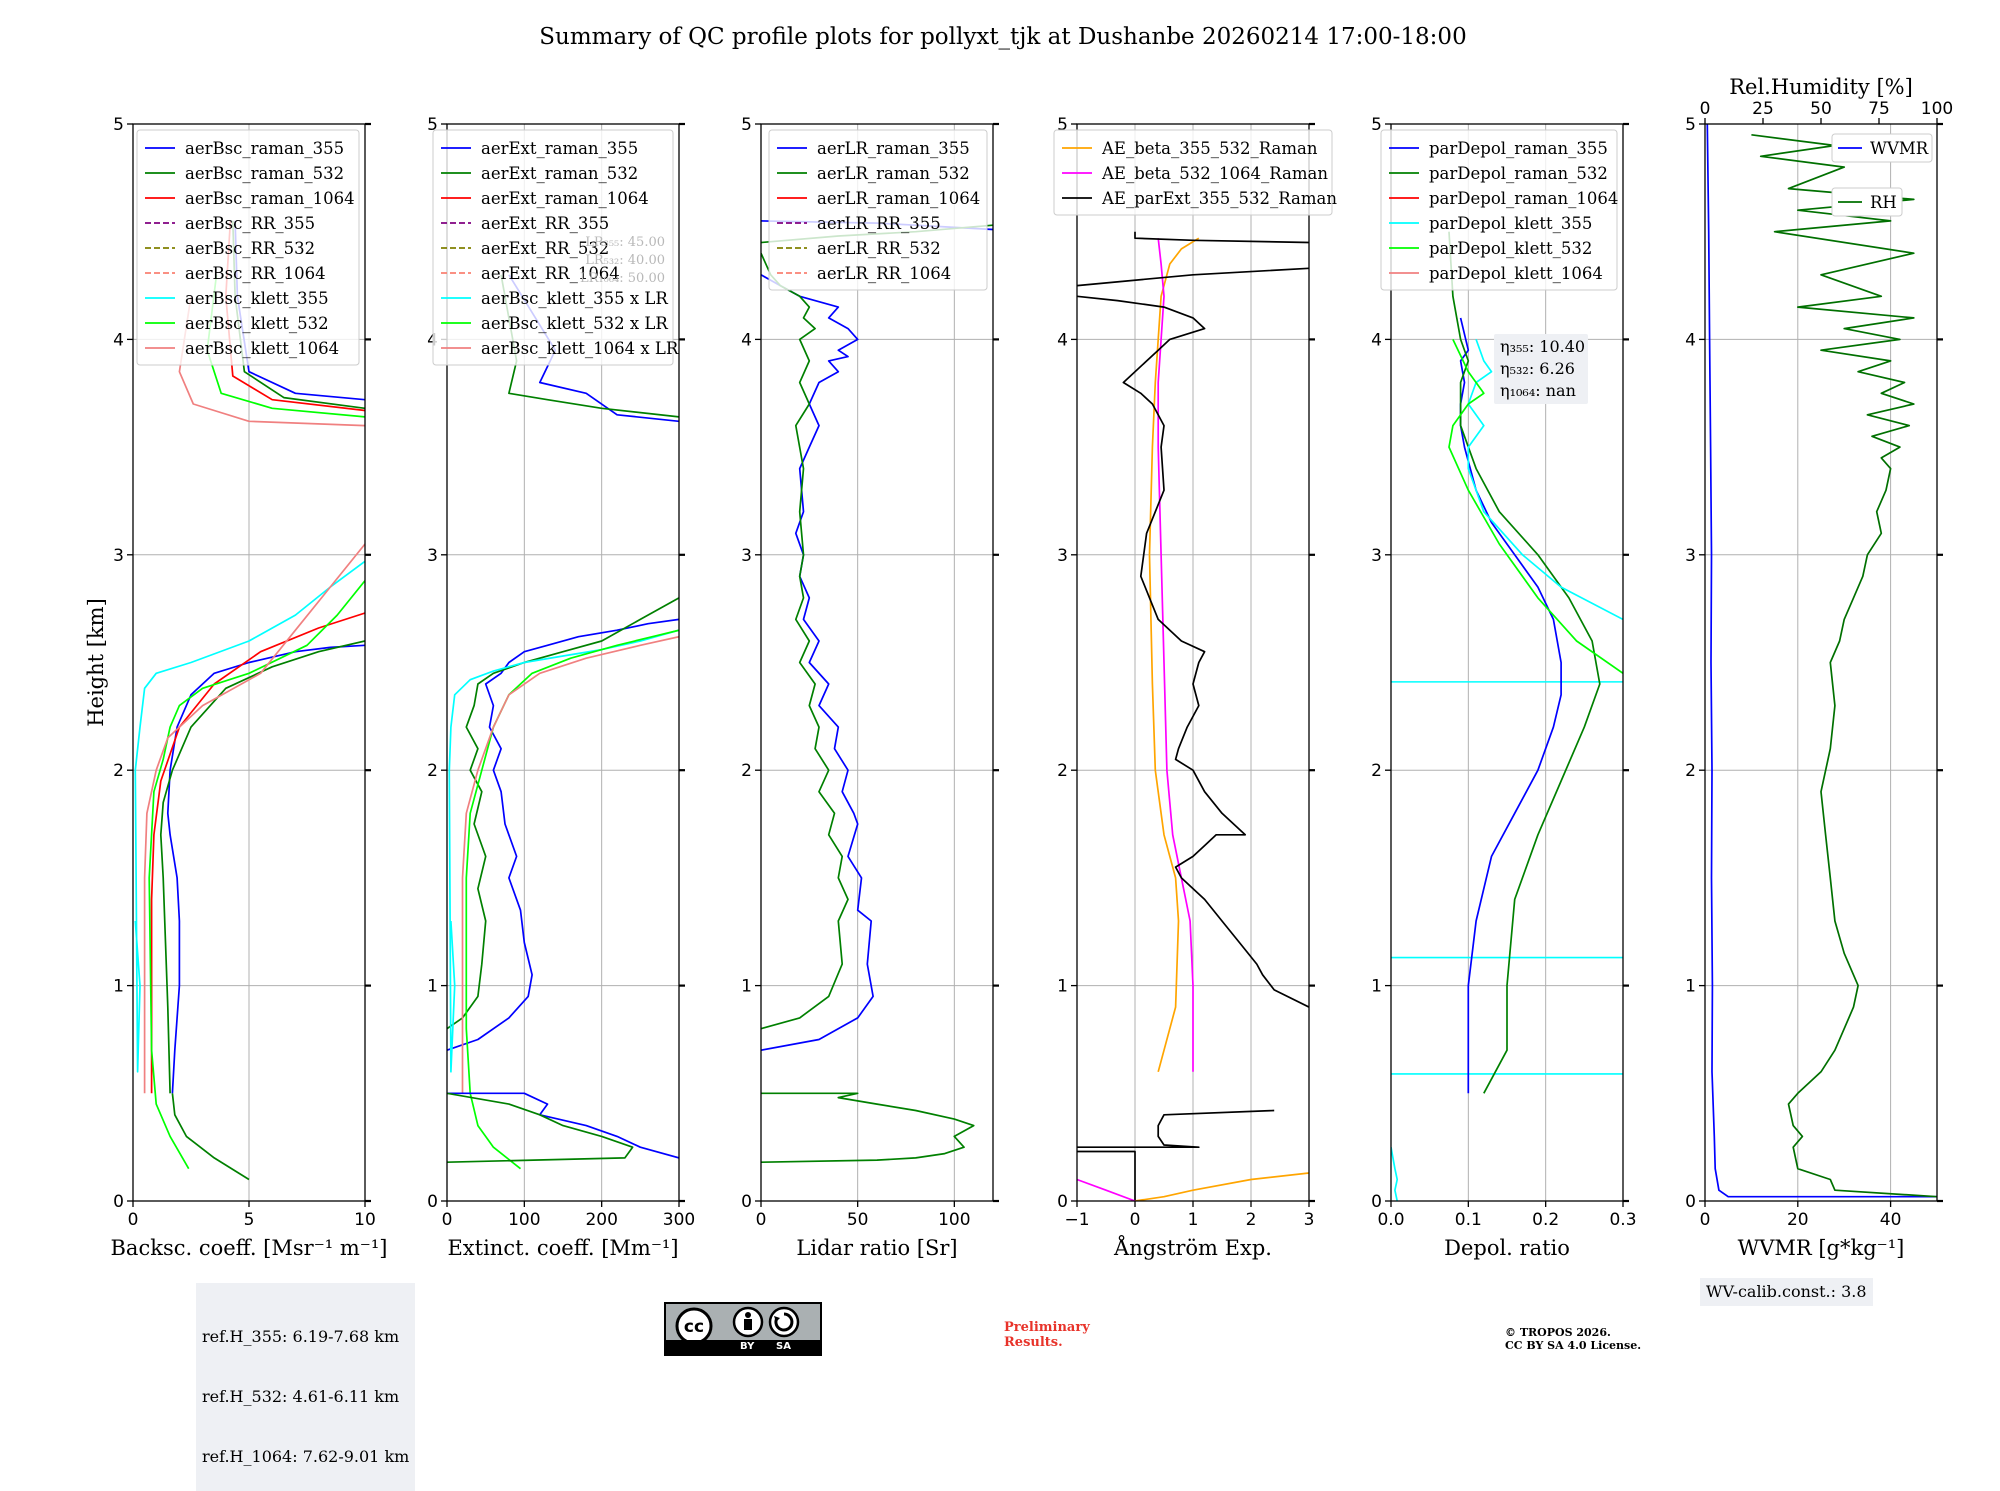 The width and height of the screenshot is (2000, 1491). I want to click on legend-entry-5: aerLR_RR_1064, so click(884, 273).